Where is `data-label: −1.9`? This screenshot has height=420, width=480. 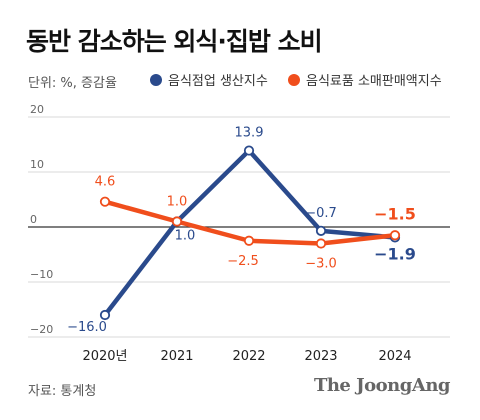
data-label: −1.9 is located at coordinates (395, 253).